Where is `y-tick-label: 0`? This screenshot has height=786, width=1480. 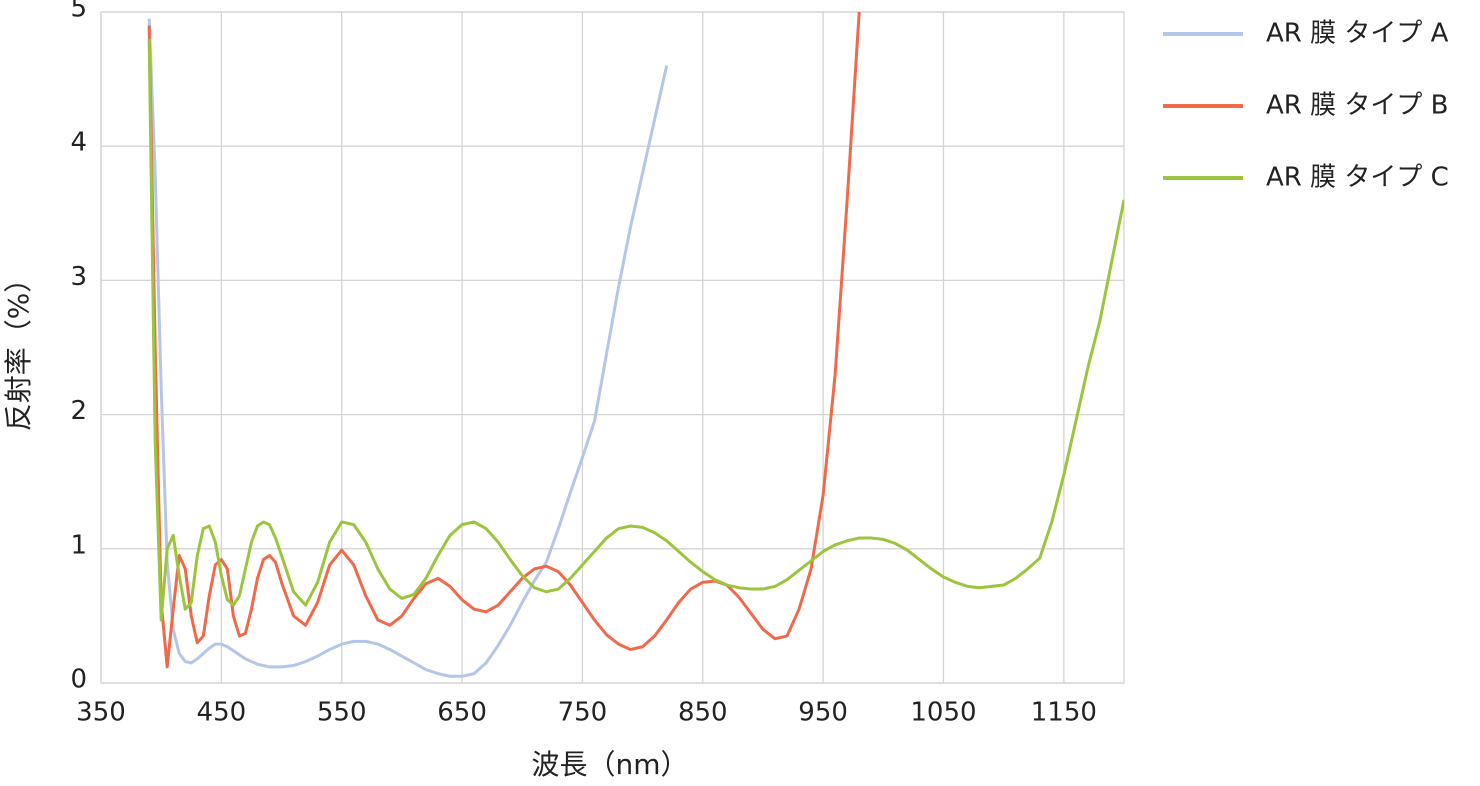 y-tick-label: 0 is located at coordinates (78, 680).